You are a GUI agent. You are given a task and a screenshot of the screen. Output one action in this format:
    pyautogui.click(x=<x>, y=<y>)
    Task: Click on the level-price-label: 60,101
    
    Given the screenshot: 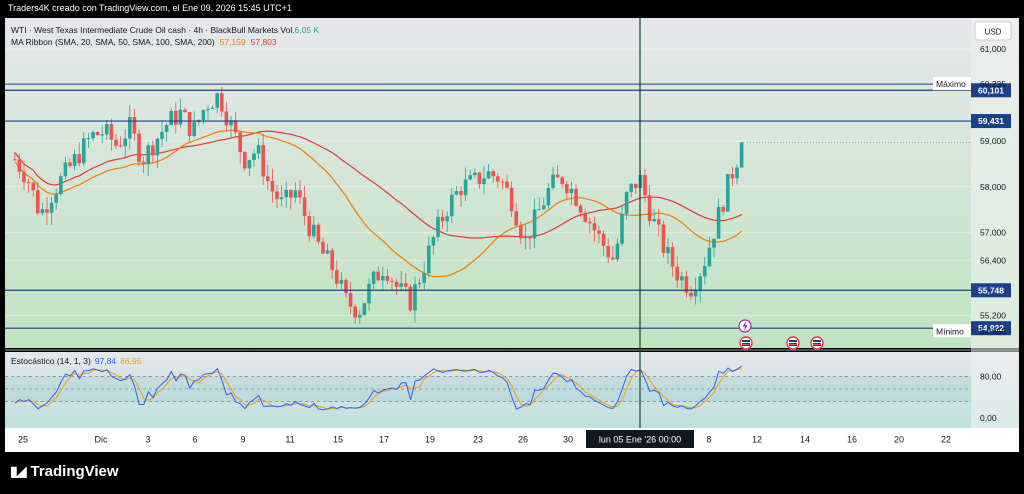 What is the action you would take?
    pyautogui.click(x=991, y=90)
    